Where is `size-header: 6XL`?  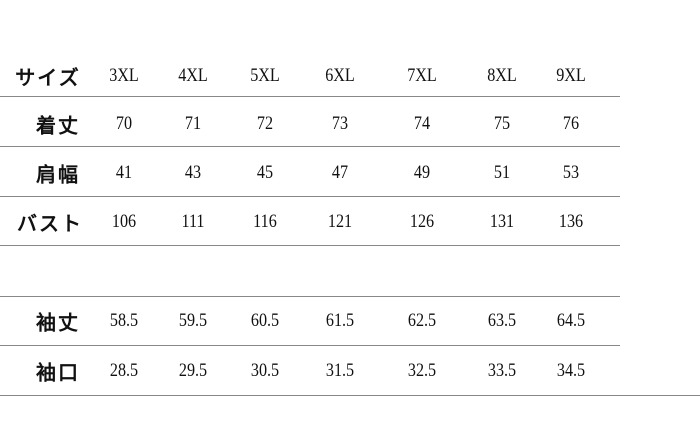 size-header: 6XL is located at coordinates (340, 75).